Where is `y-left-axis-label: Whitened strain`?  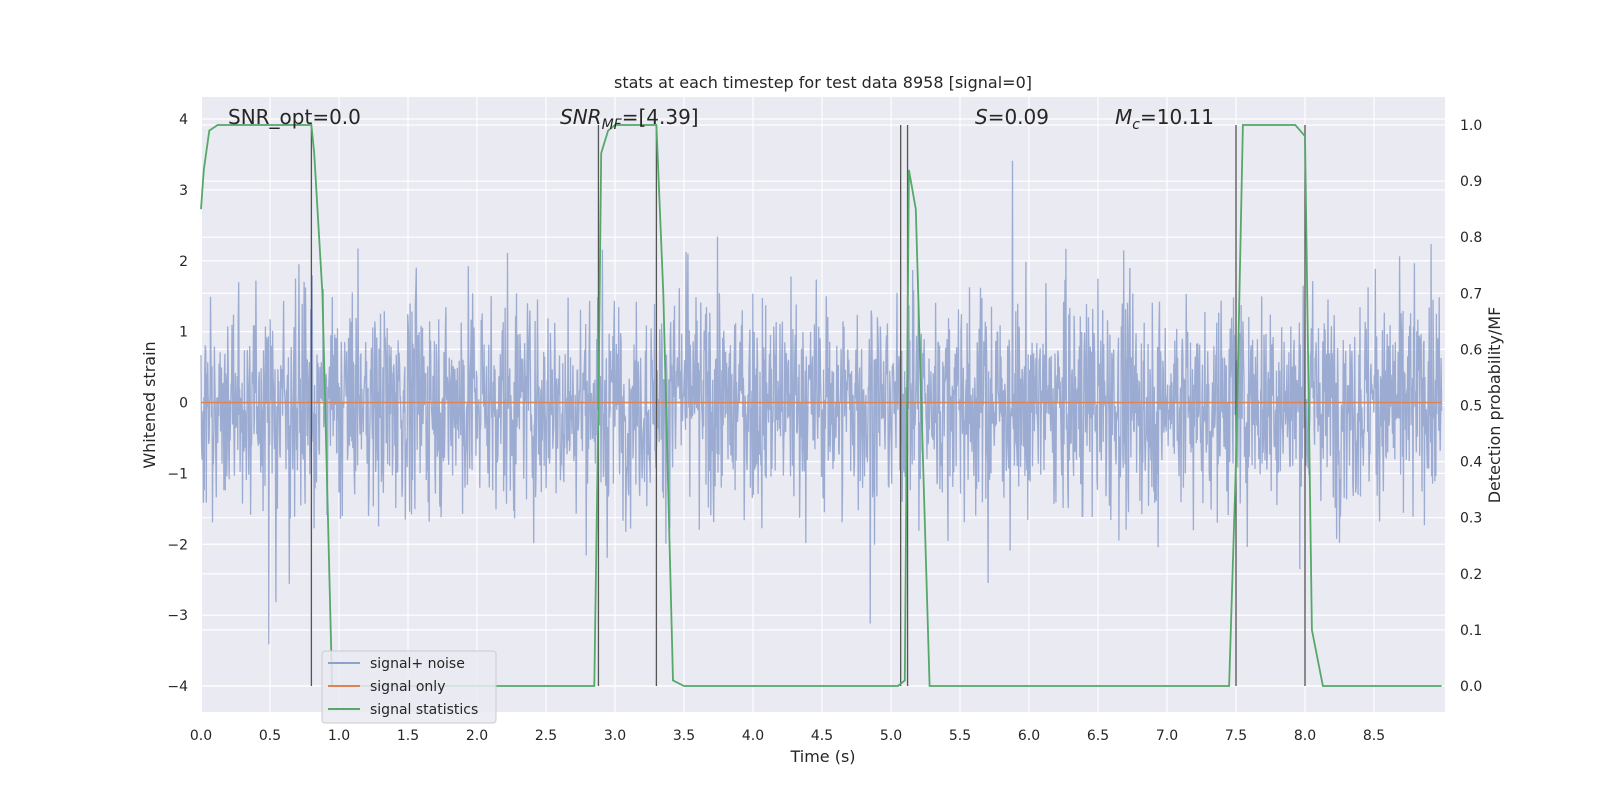
y-left-axis-label: Whitened strain is located at coordinates (149, 404).